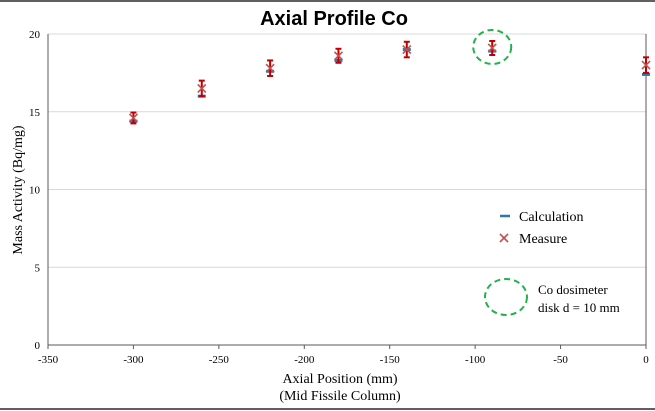  I want to click on y-tick-label-2: 10, so click(35, 191).